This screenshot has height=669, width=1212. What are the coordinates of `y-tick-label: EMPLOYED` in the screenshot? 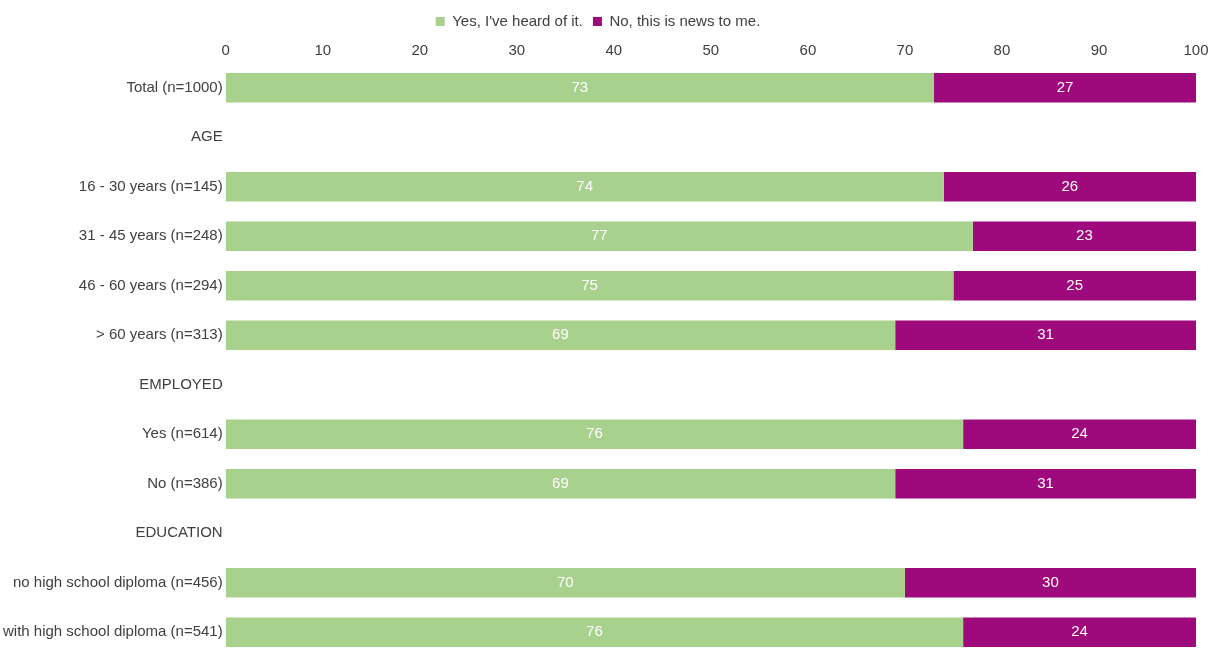 It's located at (181, 383).